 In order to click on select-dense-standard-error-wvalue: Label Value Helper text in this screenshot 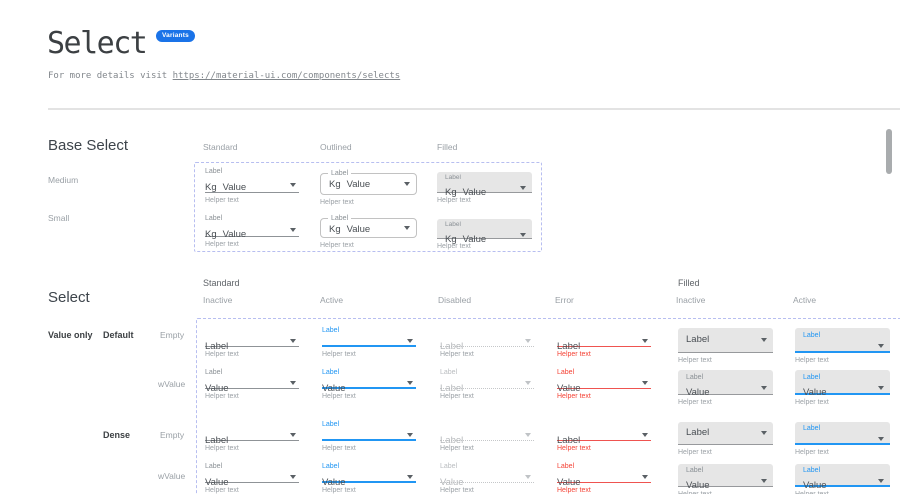, I will do `click(604, 478)`.